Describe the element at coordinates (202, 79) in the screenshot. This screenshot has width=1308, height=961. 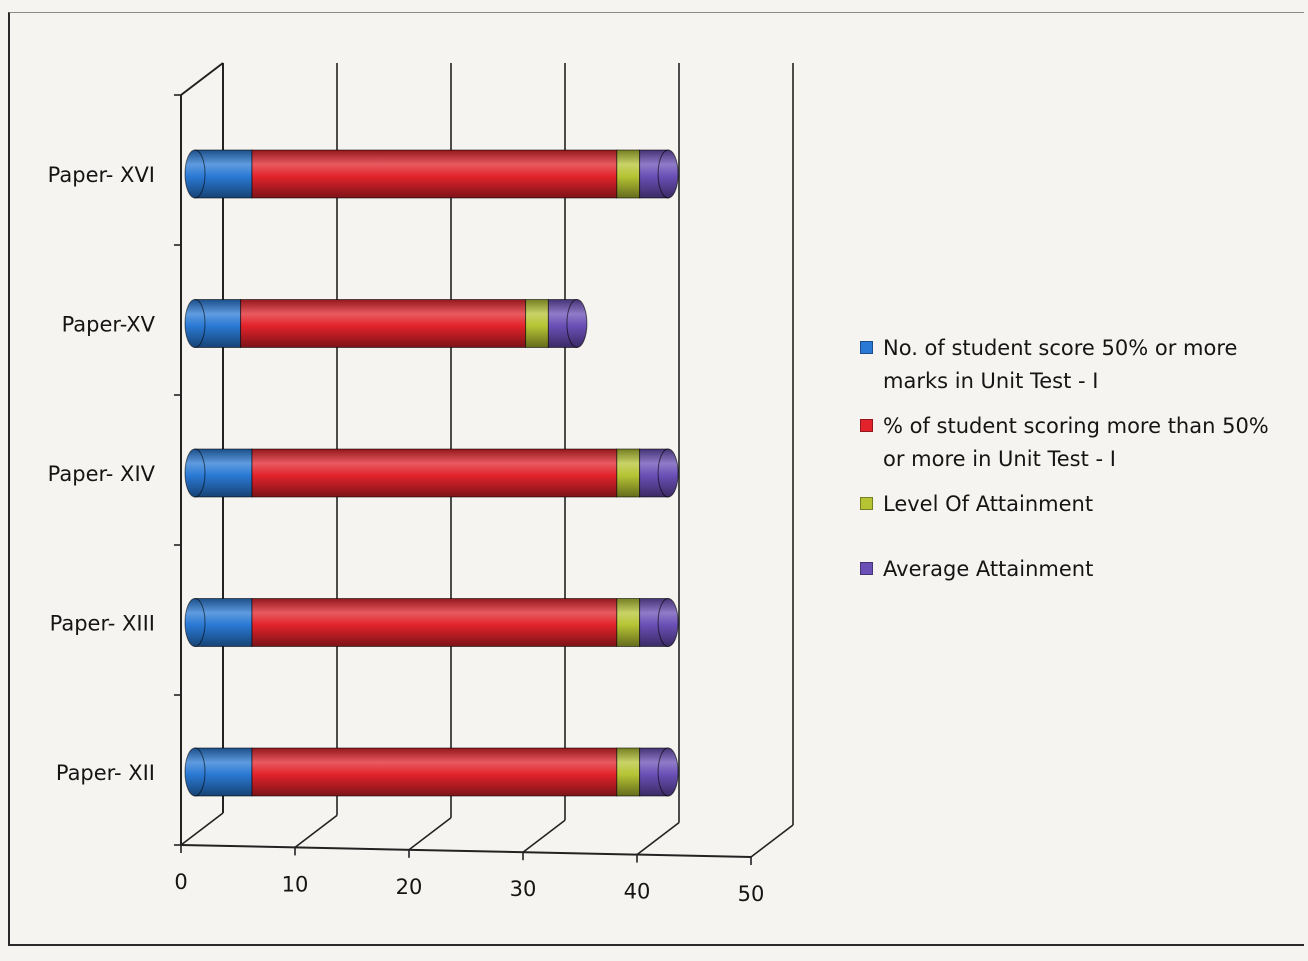
I see `y-axis-top-edge` at that location.